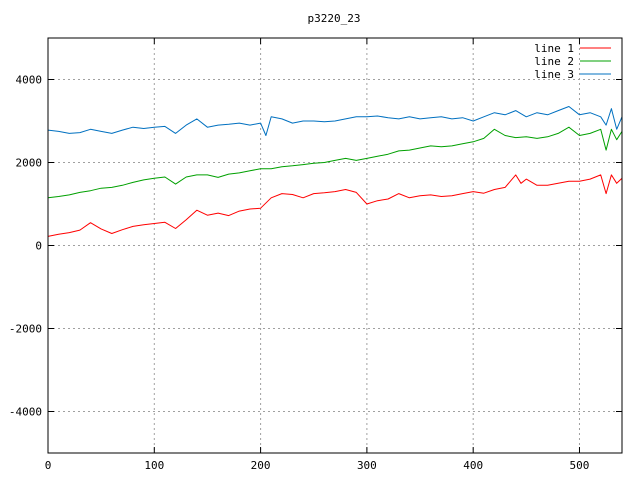 This screenshot has height=480, width=640. What do you see at coordinates (473, 465) in the screenshot?
I see `x-tick-label: 400` at bounding box center [473, 465].